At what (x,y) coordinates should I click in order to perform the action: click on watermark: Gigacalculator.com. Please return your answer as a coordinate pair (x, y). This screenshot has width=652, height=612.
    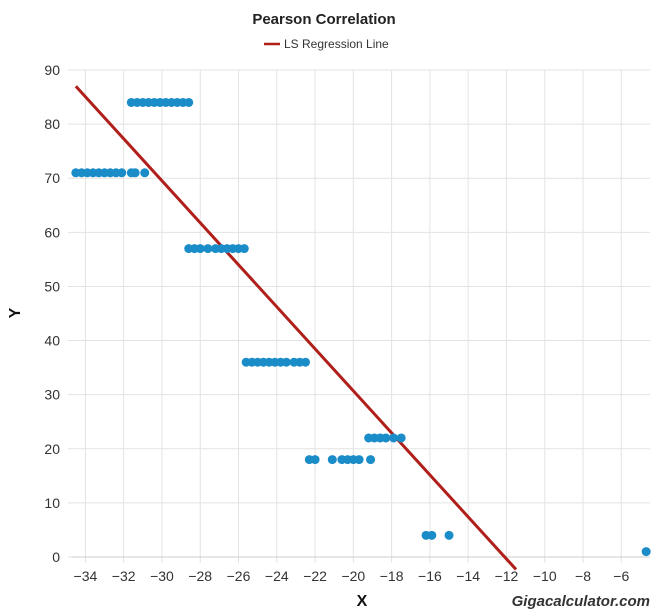
    Looking at the image, I should click on (581, 601).